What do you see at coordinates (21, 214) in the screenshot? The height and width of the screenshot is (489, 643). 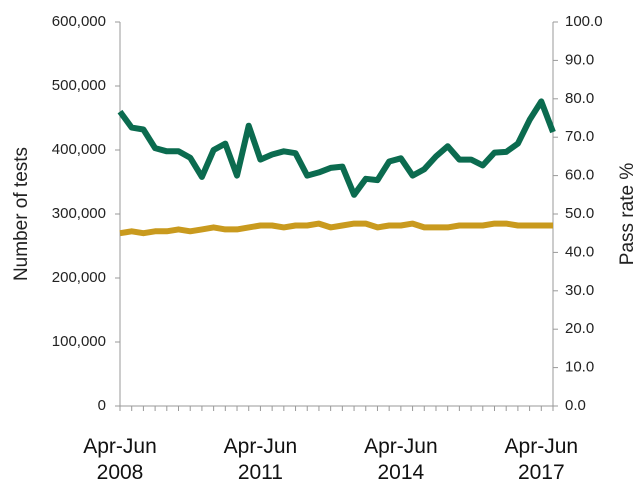 I see `y-axis-title: Number of tests` at bounding box center [21, 214].